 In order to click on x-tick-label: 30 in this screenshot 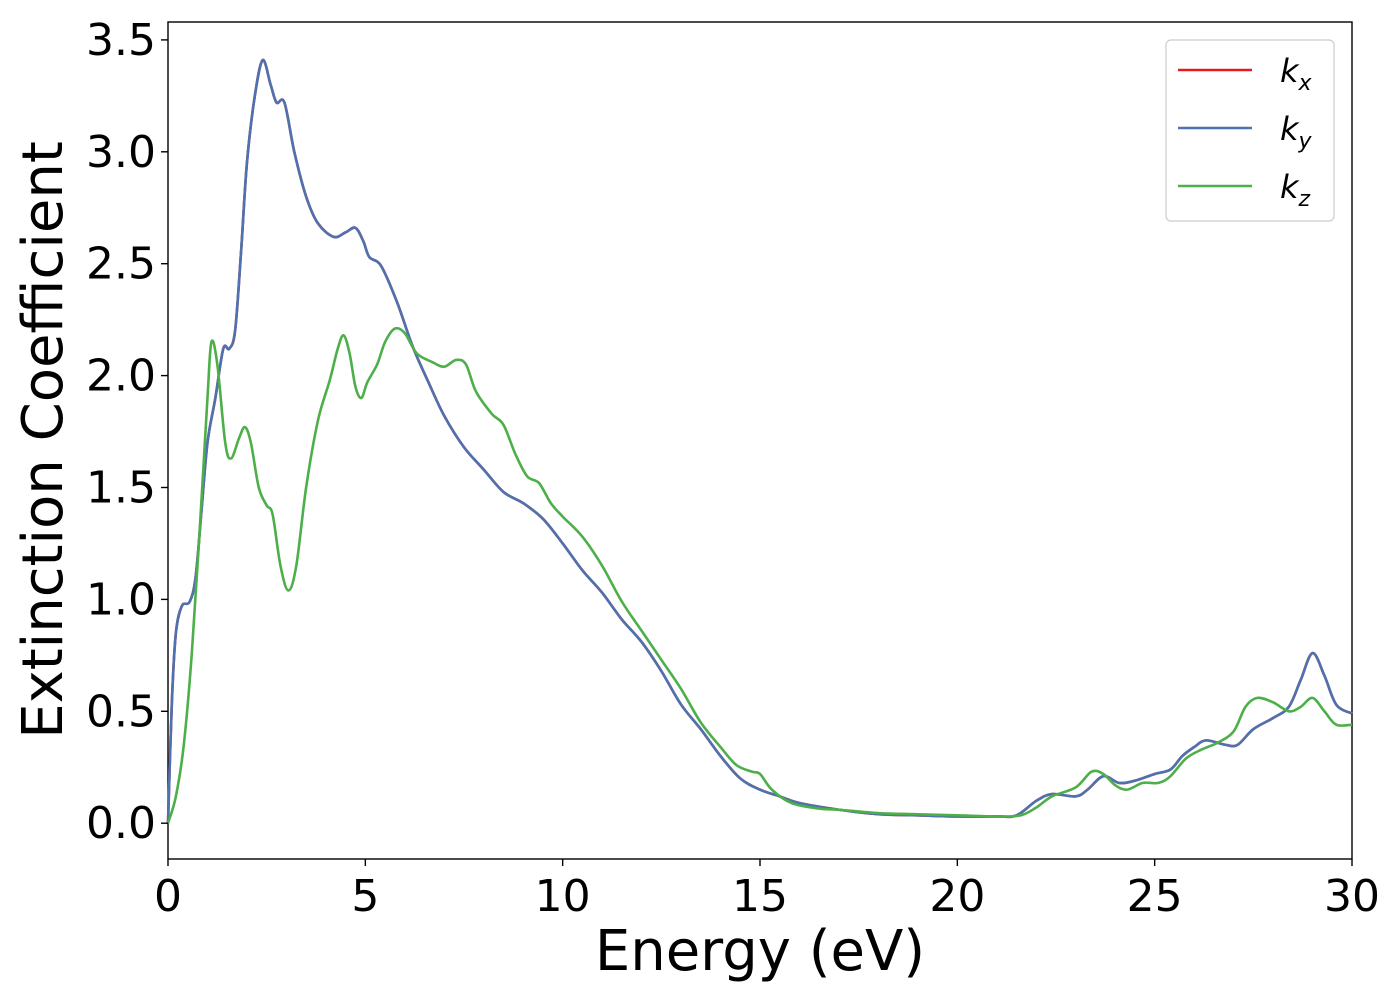, I will do `click(1352, 896)`.